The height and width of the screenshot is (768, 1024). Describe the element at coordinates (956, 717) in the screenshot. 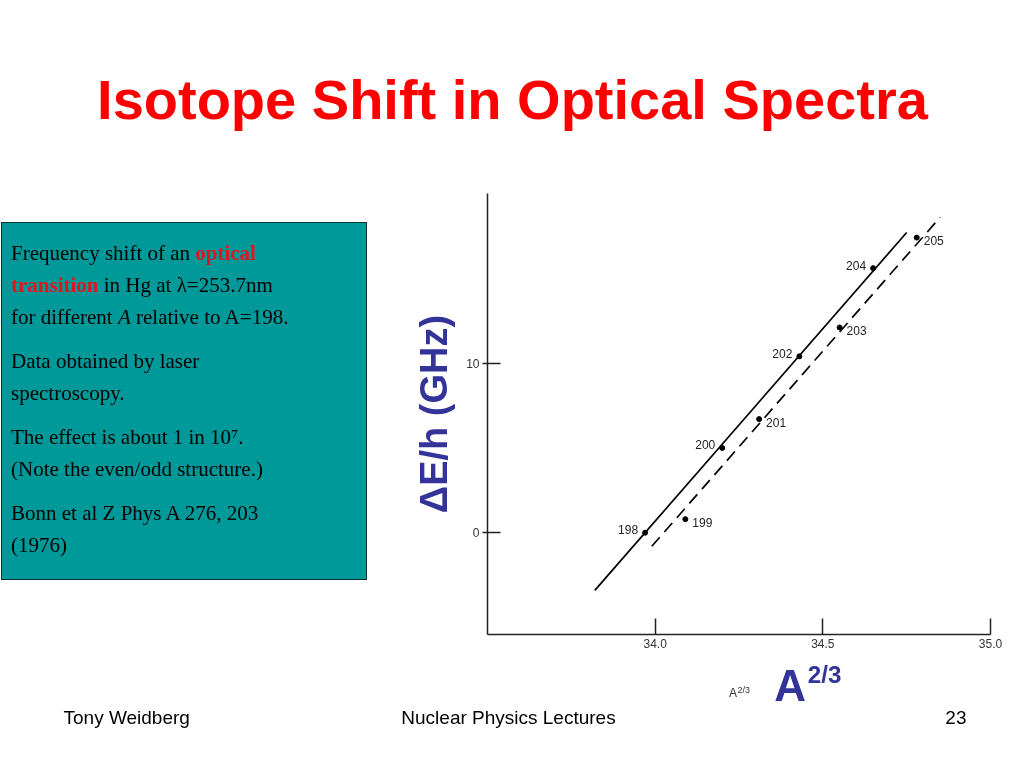

I see `text: 23` at that location.